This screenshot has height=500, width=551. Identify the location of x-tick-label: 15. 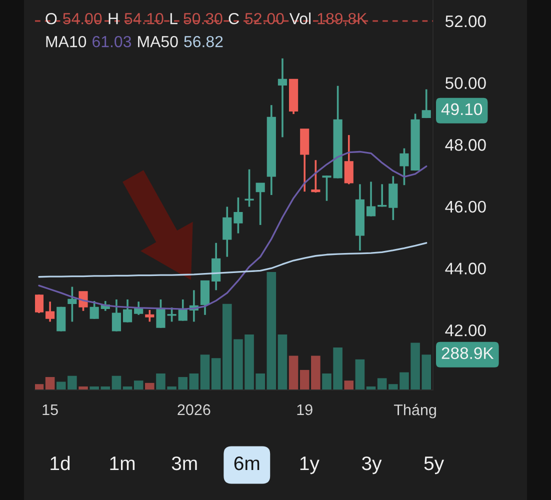
(50, 410).